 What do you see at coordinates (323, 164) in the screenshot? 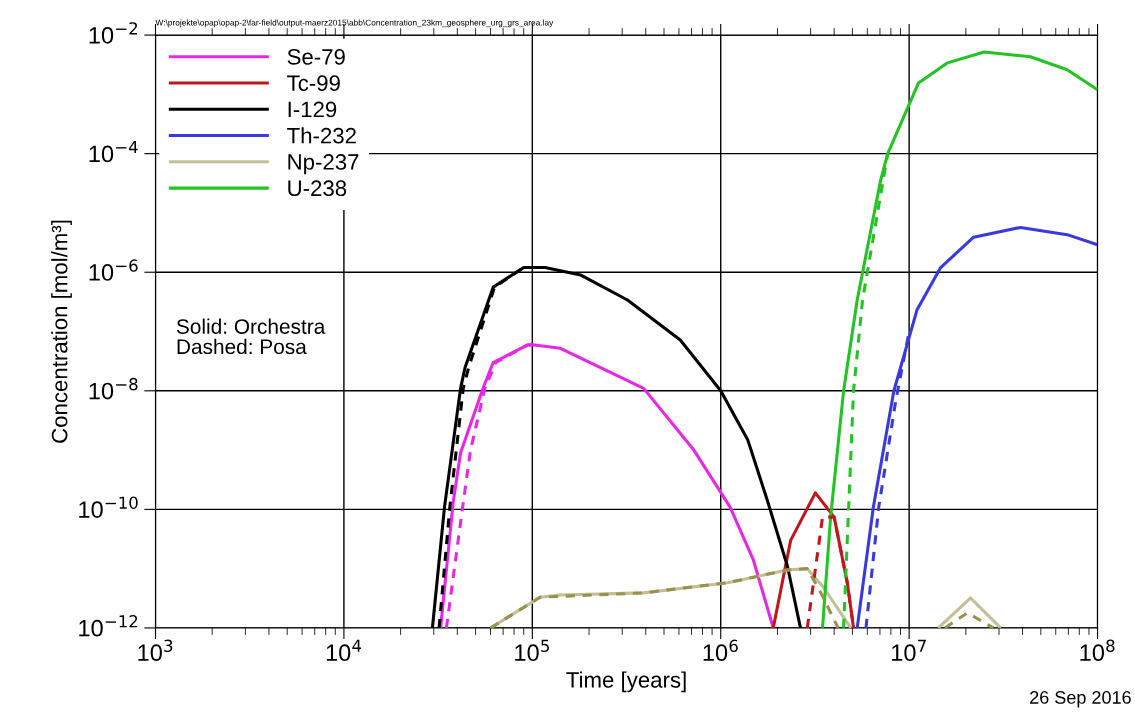
I see `legend-label: Np-237` at bounding box center [323, 164].